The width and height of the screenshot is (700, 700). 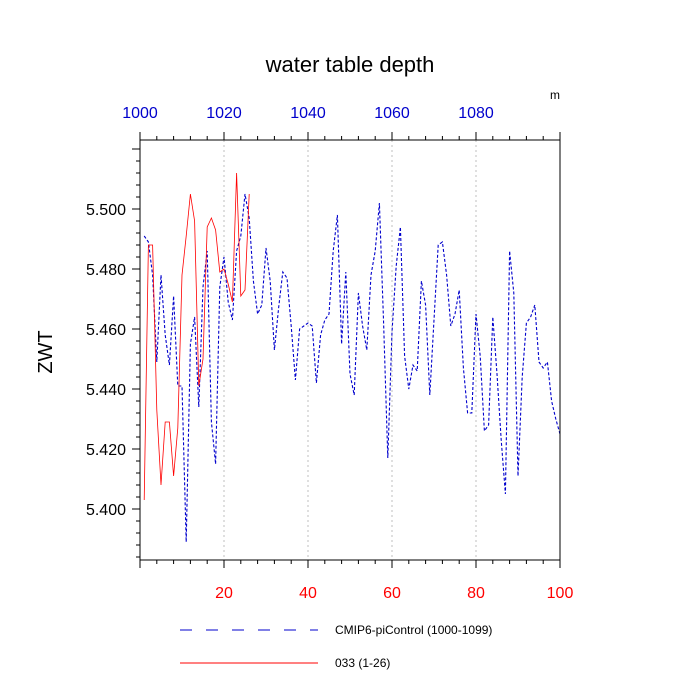 What do you see at coordinates (106, 390) in the screenshot?
I see `y-axis-tick-label: 5.440` at bounding box center [106, 390].